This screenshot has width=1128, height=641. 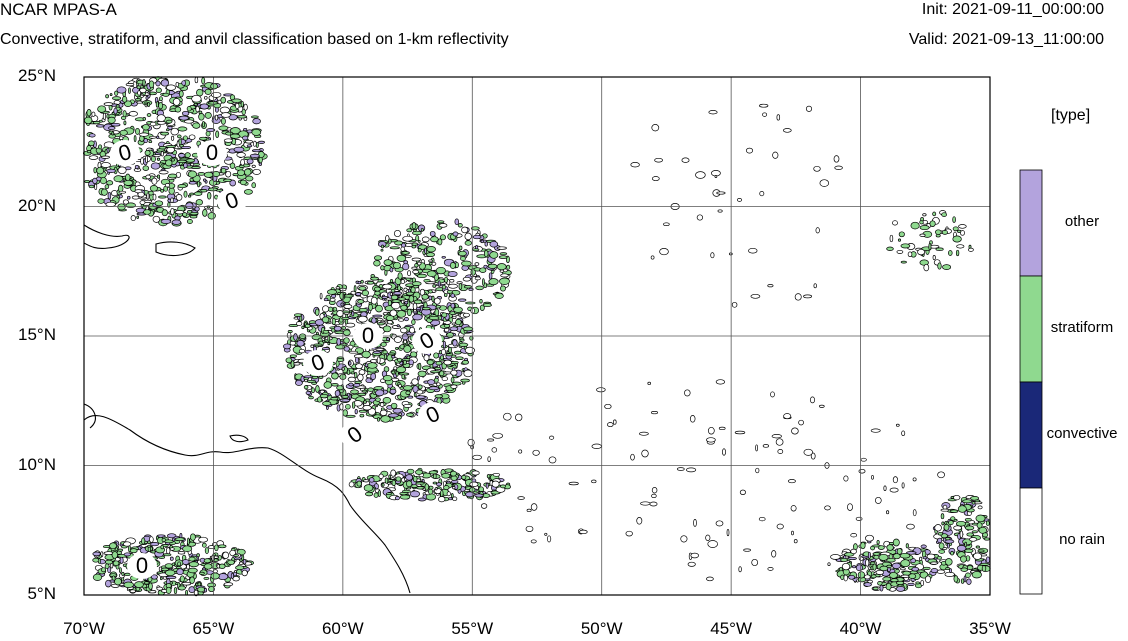 I want to click on x-tick-label: 40°W, so click(x=860, y=628).